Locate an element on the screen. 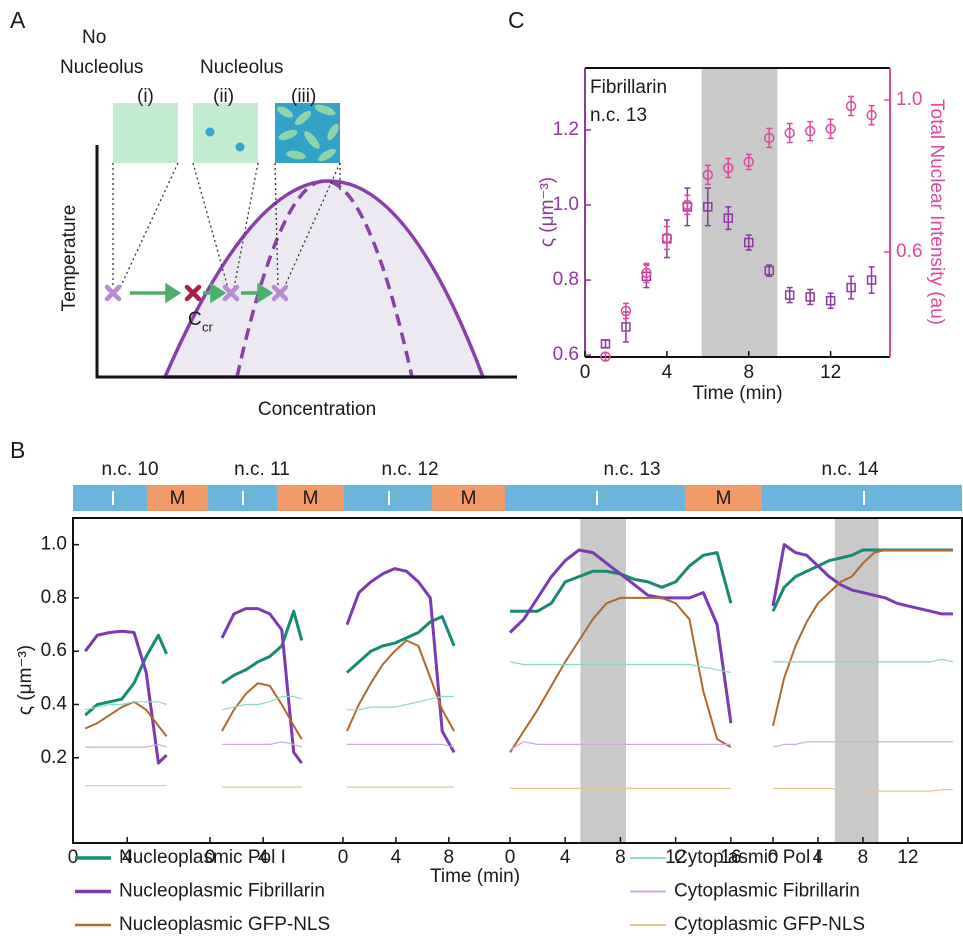  x-tick-label: 16 is located at coordinates (730, 857).